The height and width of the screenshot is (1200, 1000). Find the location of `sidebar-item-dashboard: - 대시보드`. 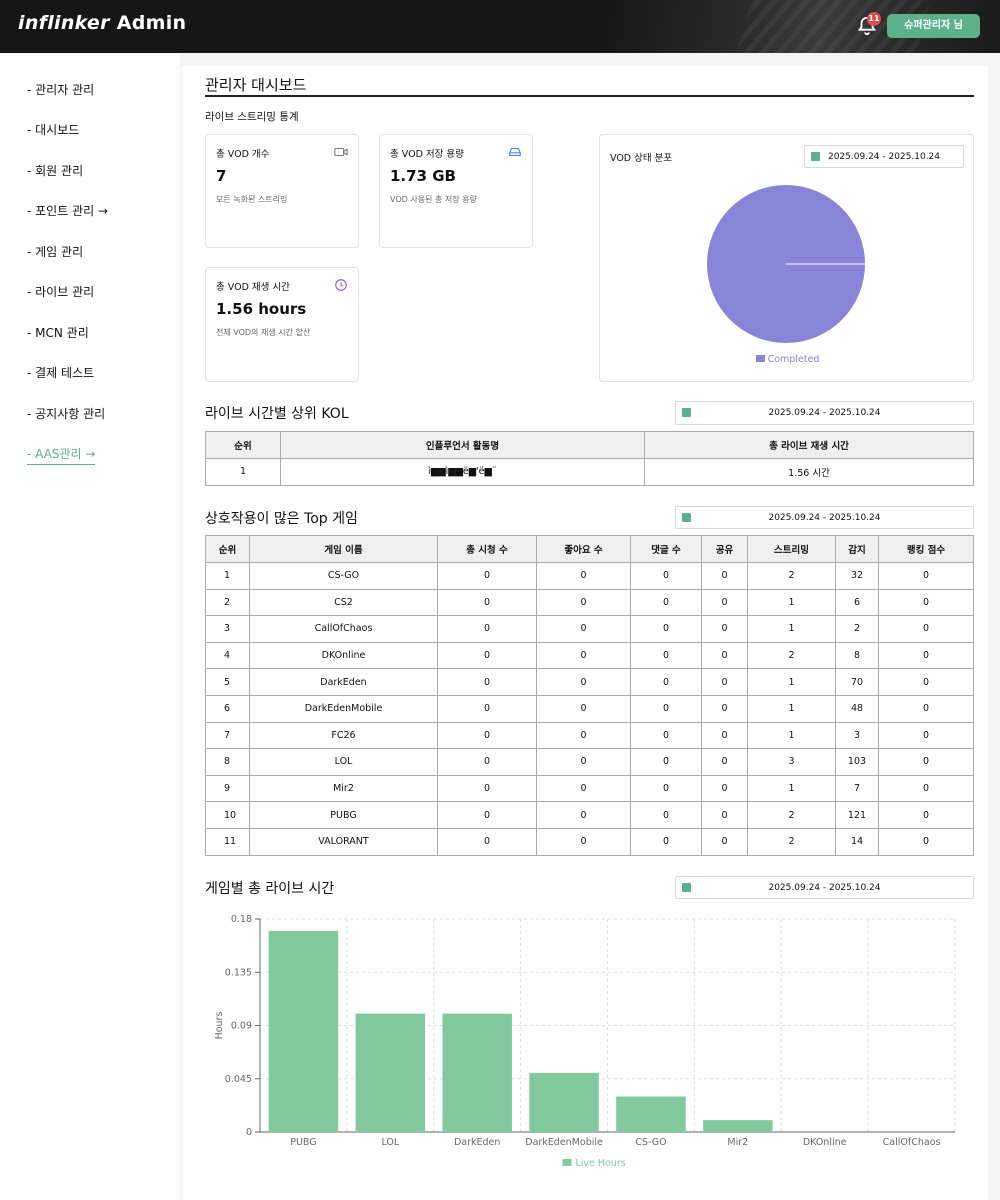

sidebar-item-dashboard: - 대시보드 is located at coordinates (53, 130).